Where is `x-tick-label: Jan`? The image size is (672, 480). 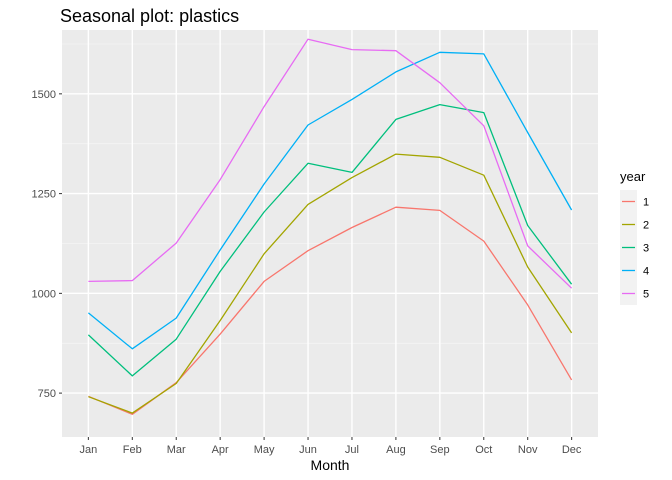
x-tick-label: Jan is located at coordinates (88, 450).